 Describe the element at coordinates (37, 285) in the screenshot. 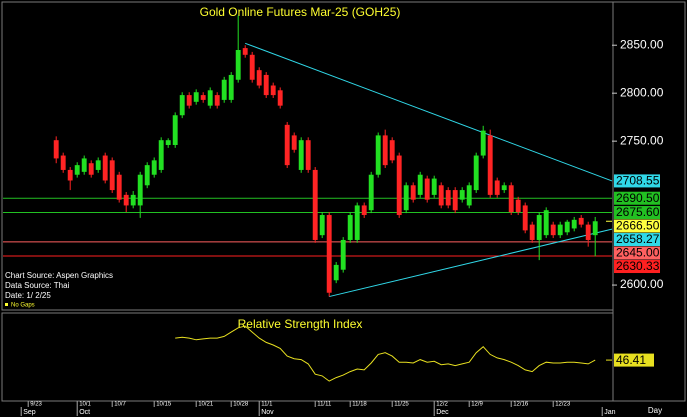

I see `note: Data Source: Thai` at that location.